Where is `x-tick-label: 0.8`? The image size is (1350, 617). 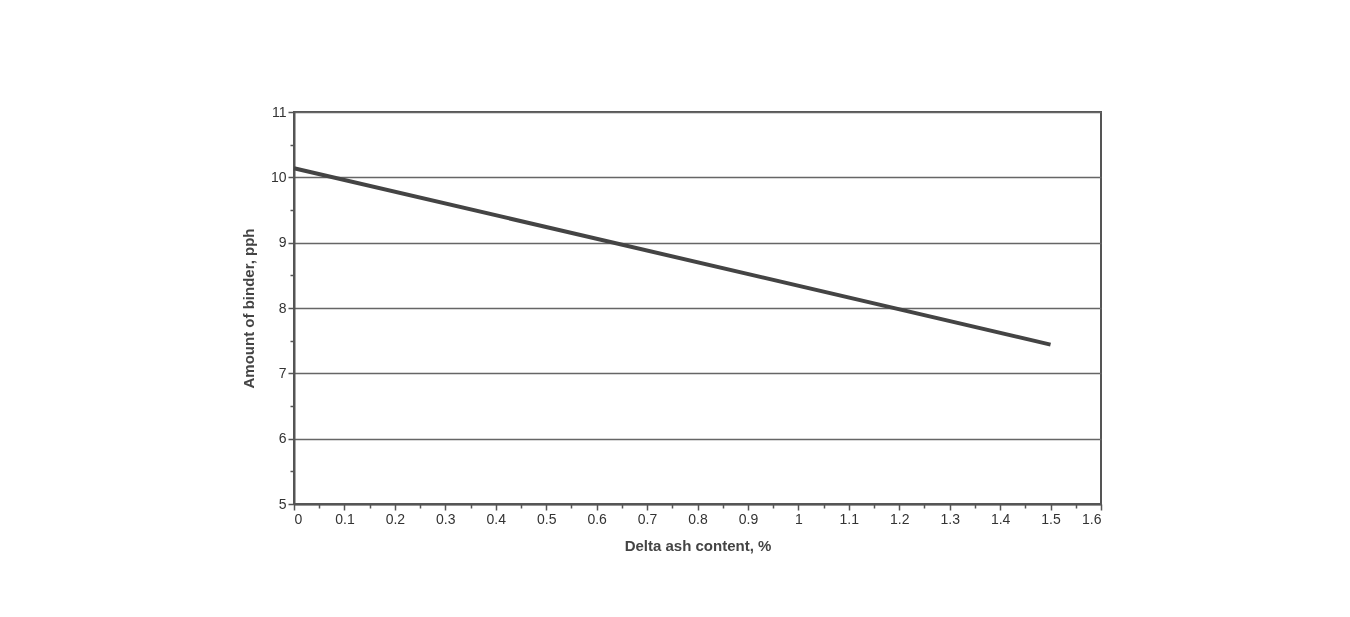
x-tick-label: 0.8 is located at coordinates (698, 518).